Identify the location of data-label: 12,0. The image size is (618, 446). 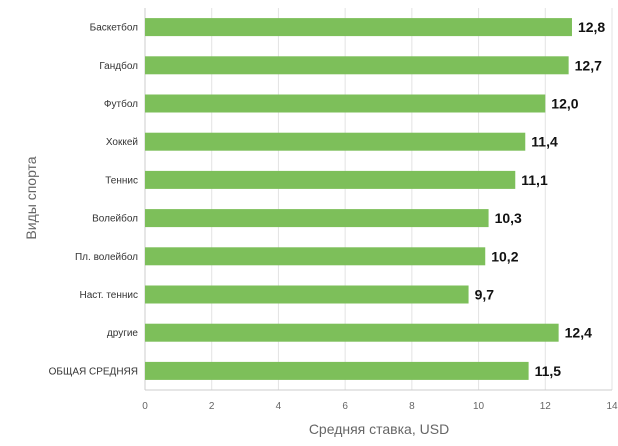
(564, 104).